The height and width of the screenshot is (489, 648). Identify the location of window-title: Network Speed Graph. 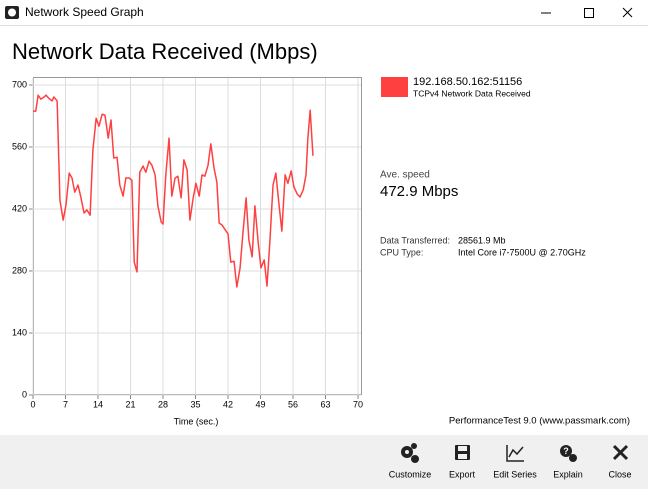
(84, 12).